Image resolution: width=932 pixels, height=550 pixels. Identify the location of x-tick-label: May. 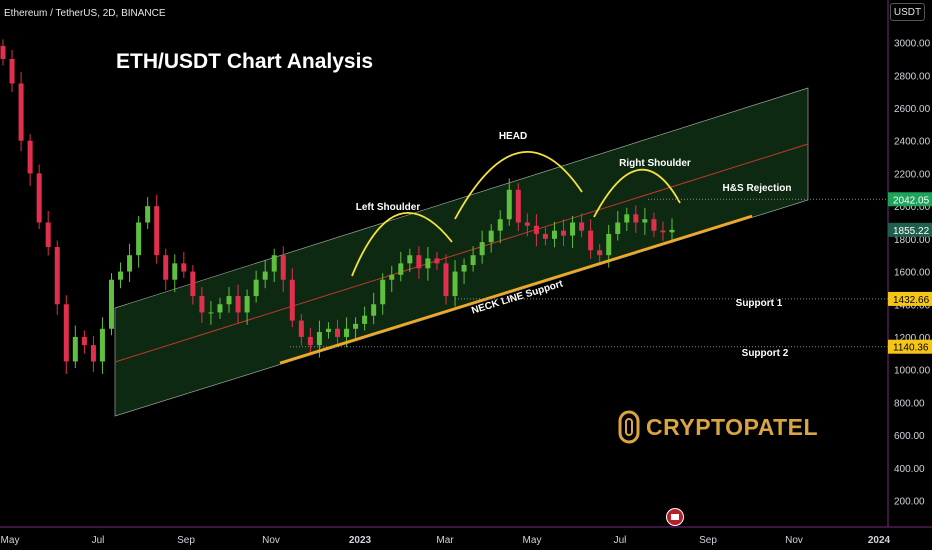
(10, 540).